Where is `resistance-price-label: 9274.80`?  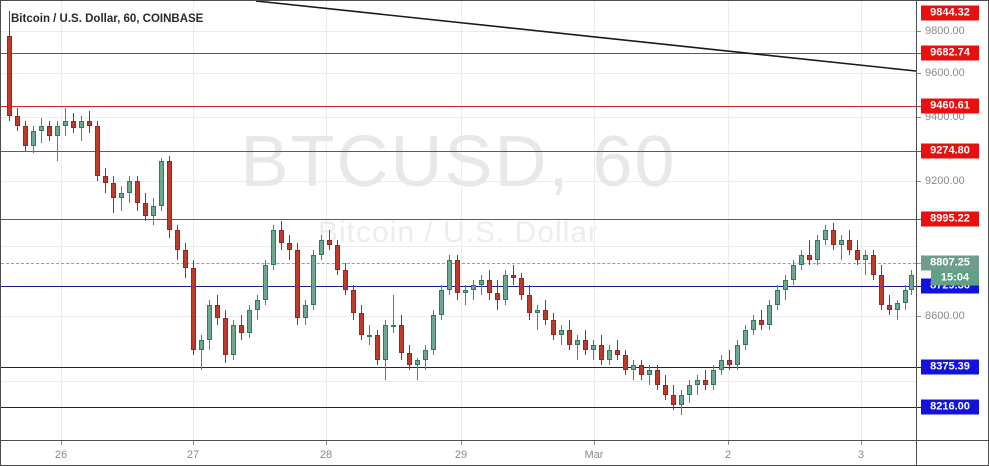
resistance-price-label: 9274.80 is located at coordinates (950, 151).